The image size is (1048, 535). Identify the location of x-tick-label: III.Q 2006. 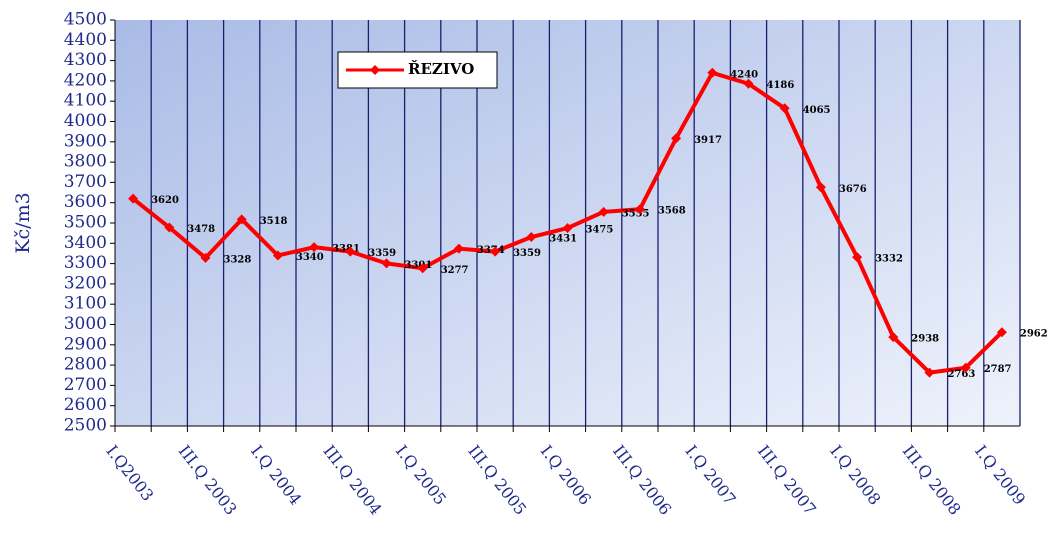
(642, 480).